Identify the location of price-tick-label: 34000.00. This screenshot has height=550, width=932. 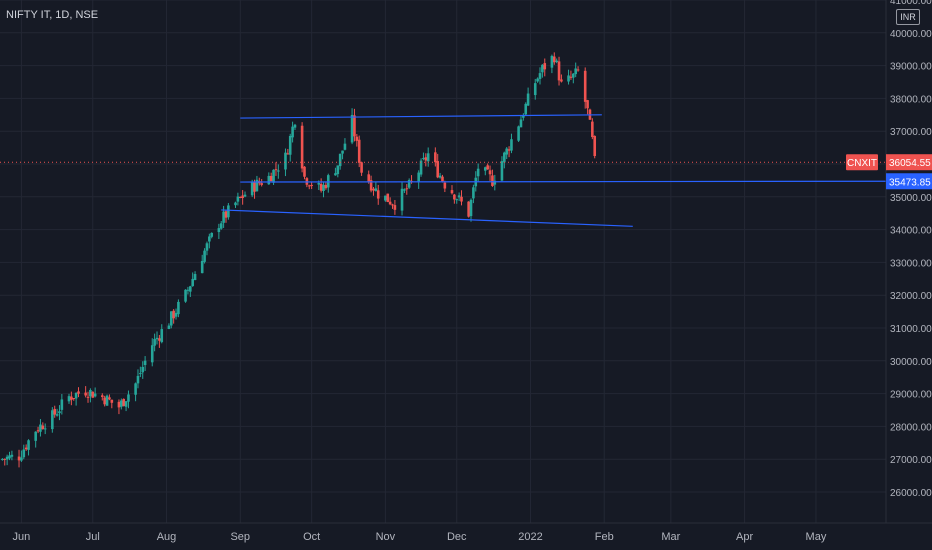
(911, 231).